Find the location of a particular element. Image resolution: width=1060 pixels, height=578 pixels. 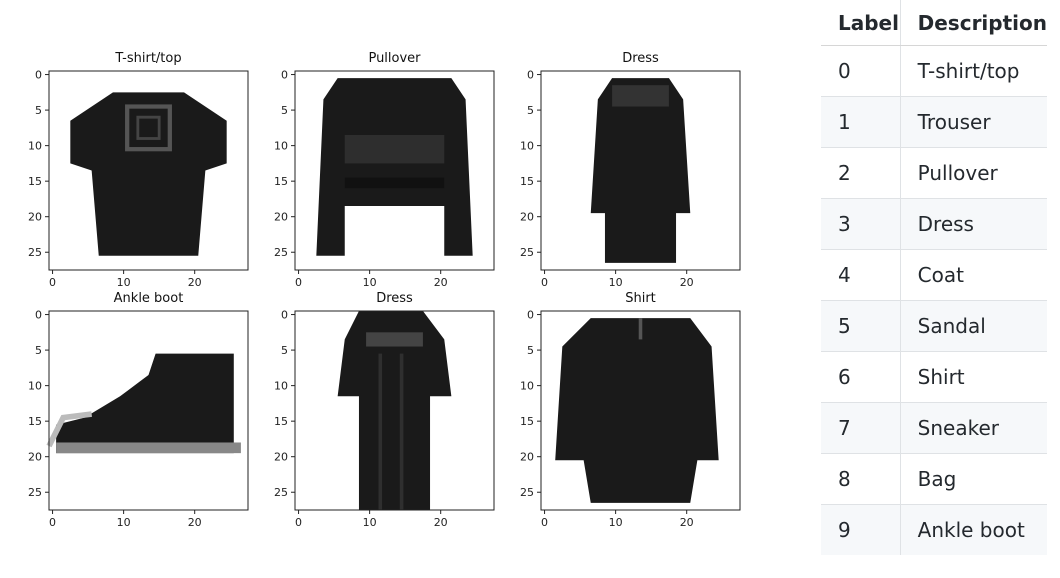

table-row: 0 T-shirt/top is located at coordinates (934, 71).